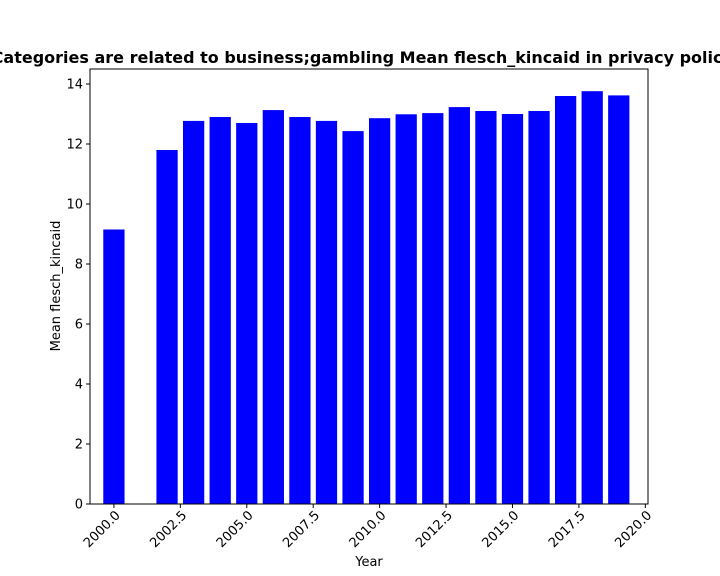 Image resolution: width=720 pixels, height=576 pixels. Describe the element at coordinates (79, 265) in the screenshot. I see `y-tick-label: 8` at that location.